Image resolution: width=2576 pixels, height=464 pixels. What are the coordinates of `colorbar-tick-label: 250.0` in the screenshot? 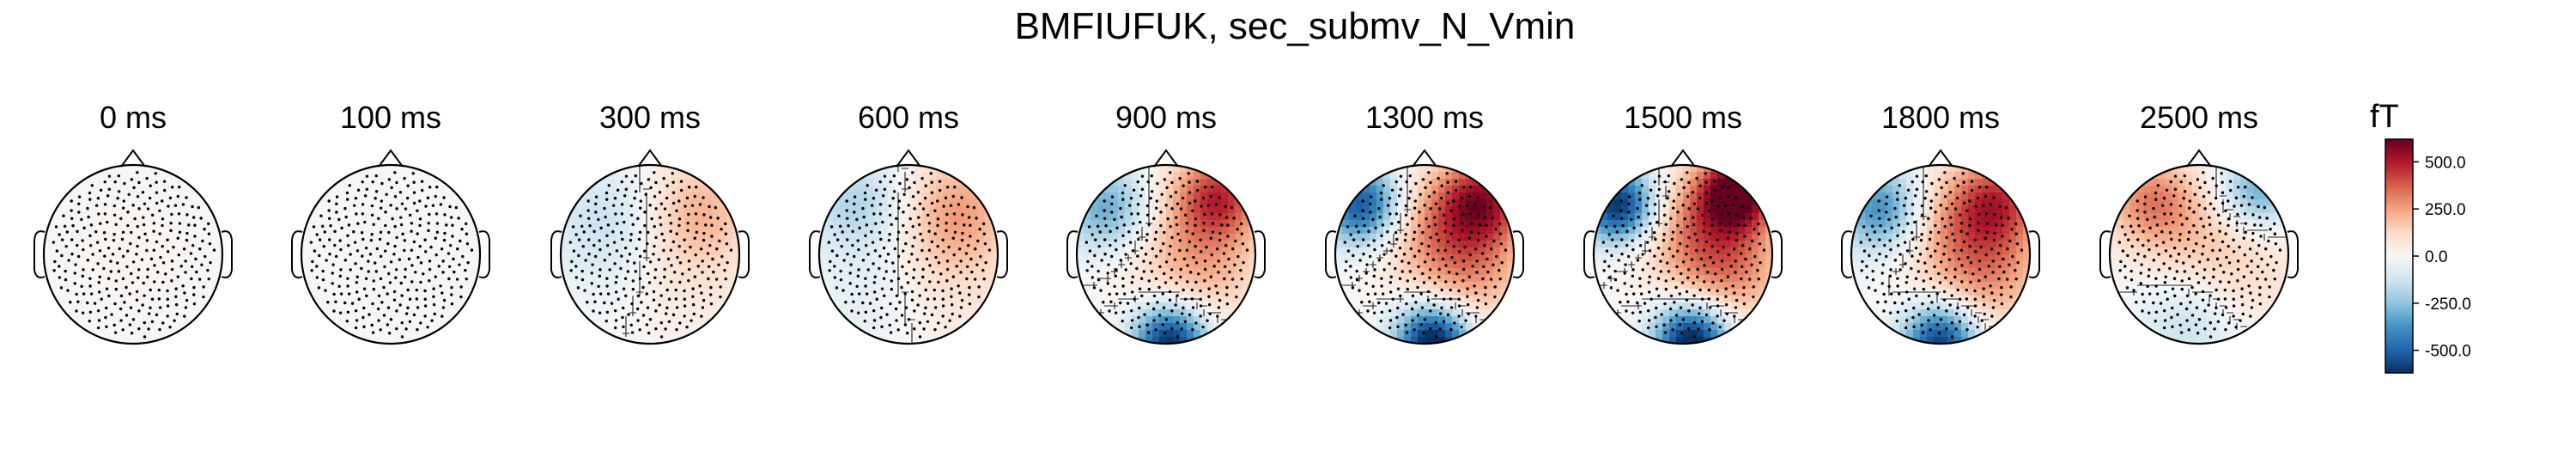 It's located at (2445, 210).